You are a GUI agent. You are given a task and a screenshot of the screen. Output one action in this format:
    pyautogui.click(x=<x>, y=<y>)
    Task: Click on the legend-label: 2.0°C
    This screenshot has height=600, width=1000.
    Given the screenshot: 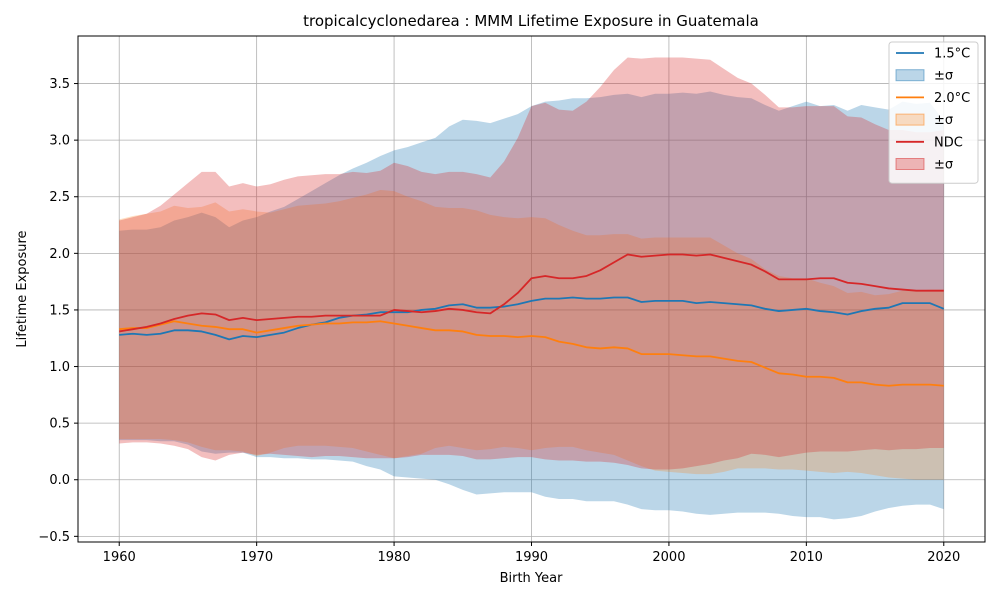 What is the action you would take?
    pyautogui.click(x=952, y=98)
    